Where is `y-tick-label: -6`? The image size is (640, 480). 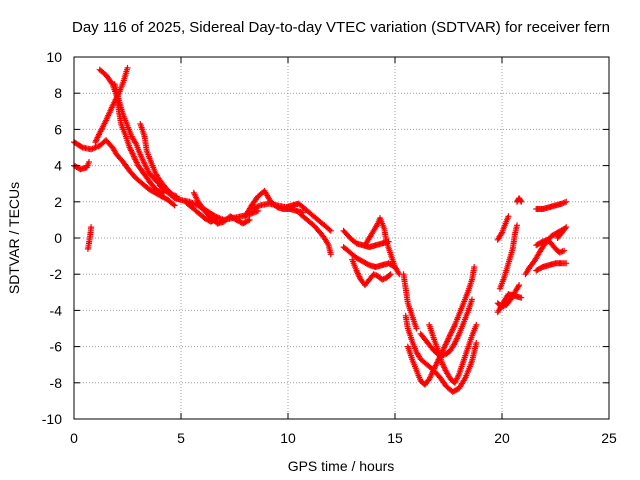 y-tick-label: -6 is located at coordinates (56, 347).